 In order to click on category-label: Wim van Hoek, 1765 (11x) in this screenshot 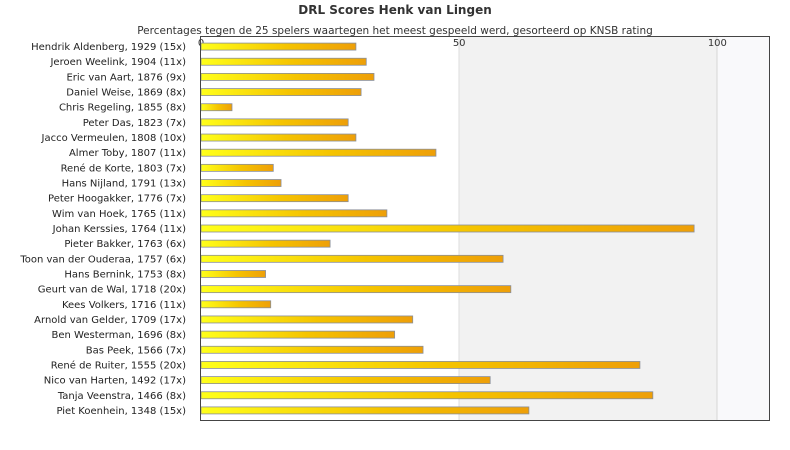, I will do `click(119, 214)`.